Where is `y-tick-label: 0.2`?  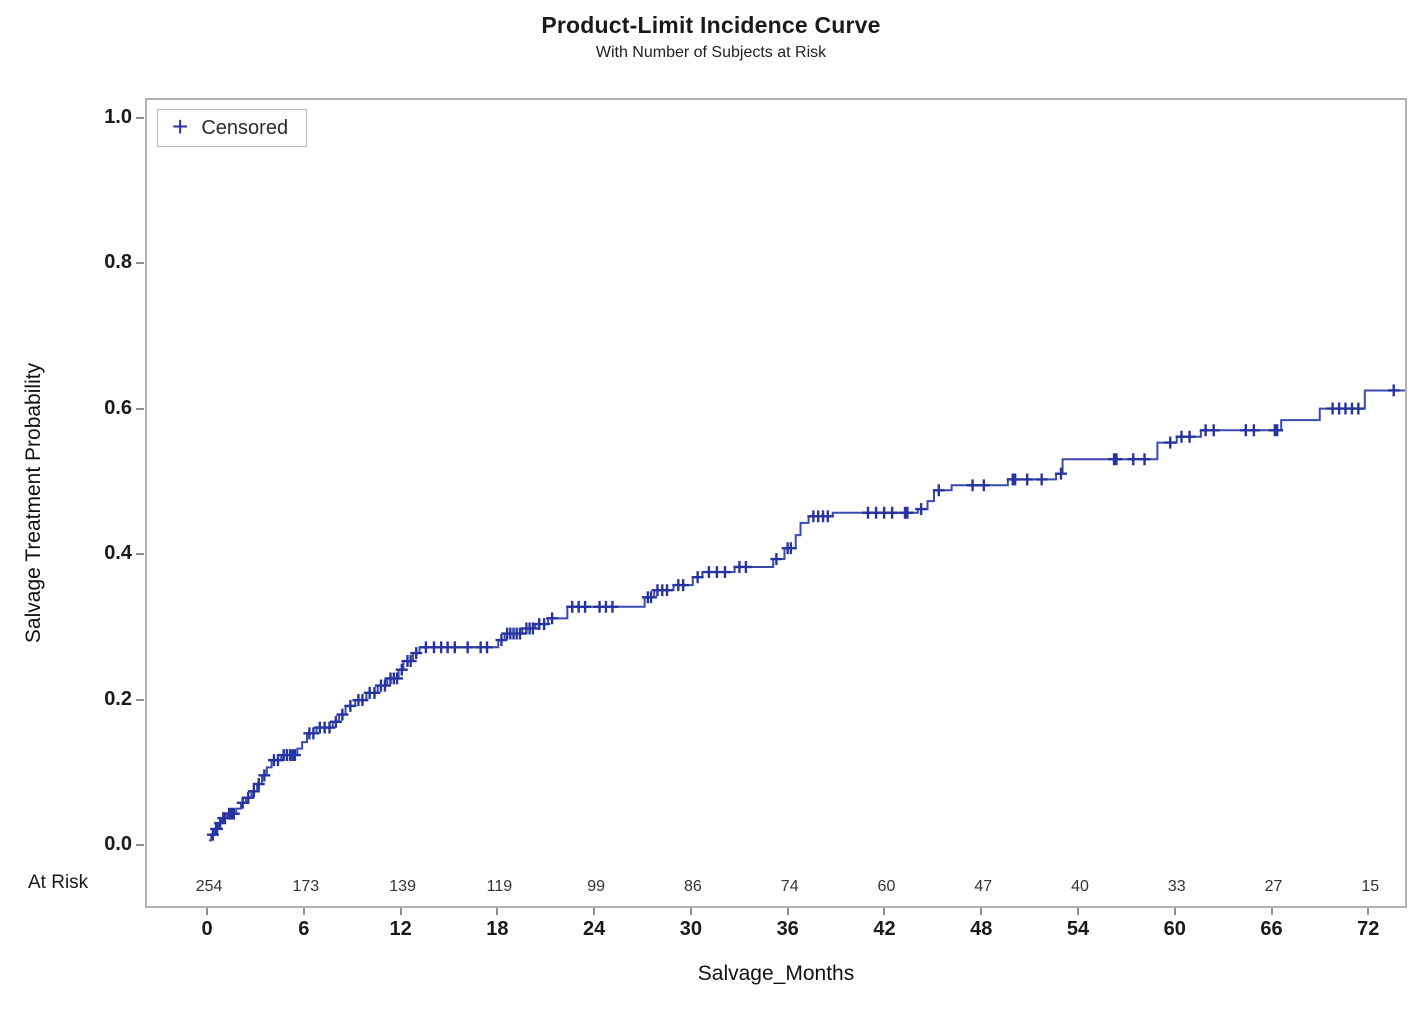 y-tick-label: 0.2 is located at coordinates (118, 698).